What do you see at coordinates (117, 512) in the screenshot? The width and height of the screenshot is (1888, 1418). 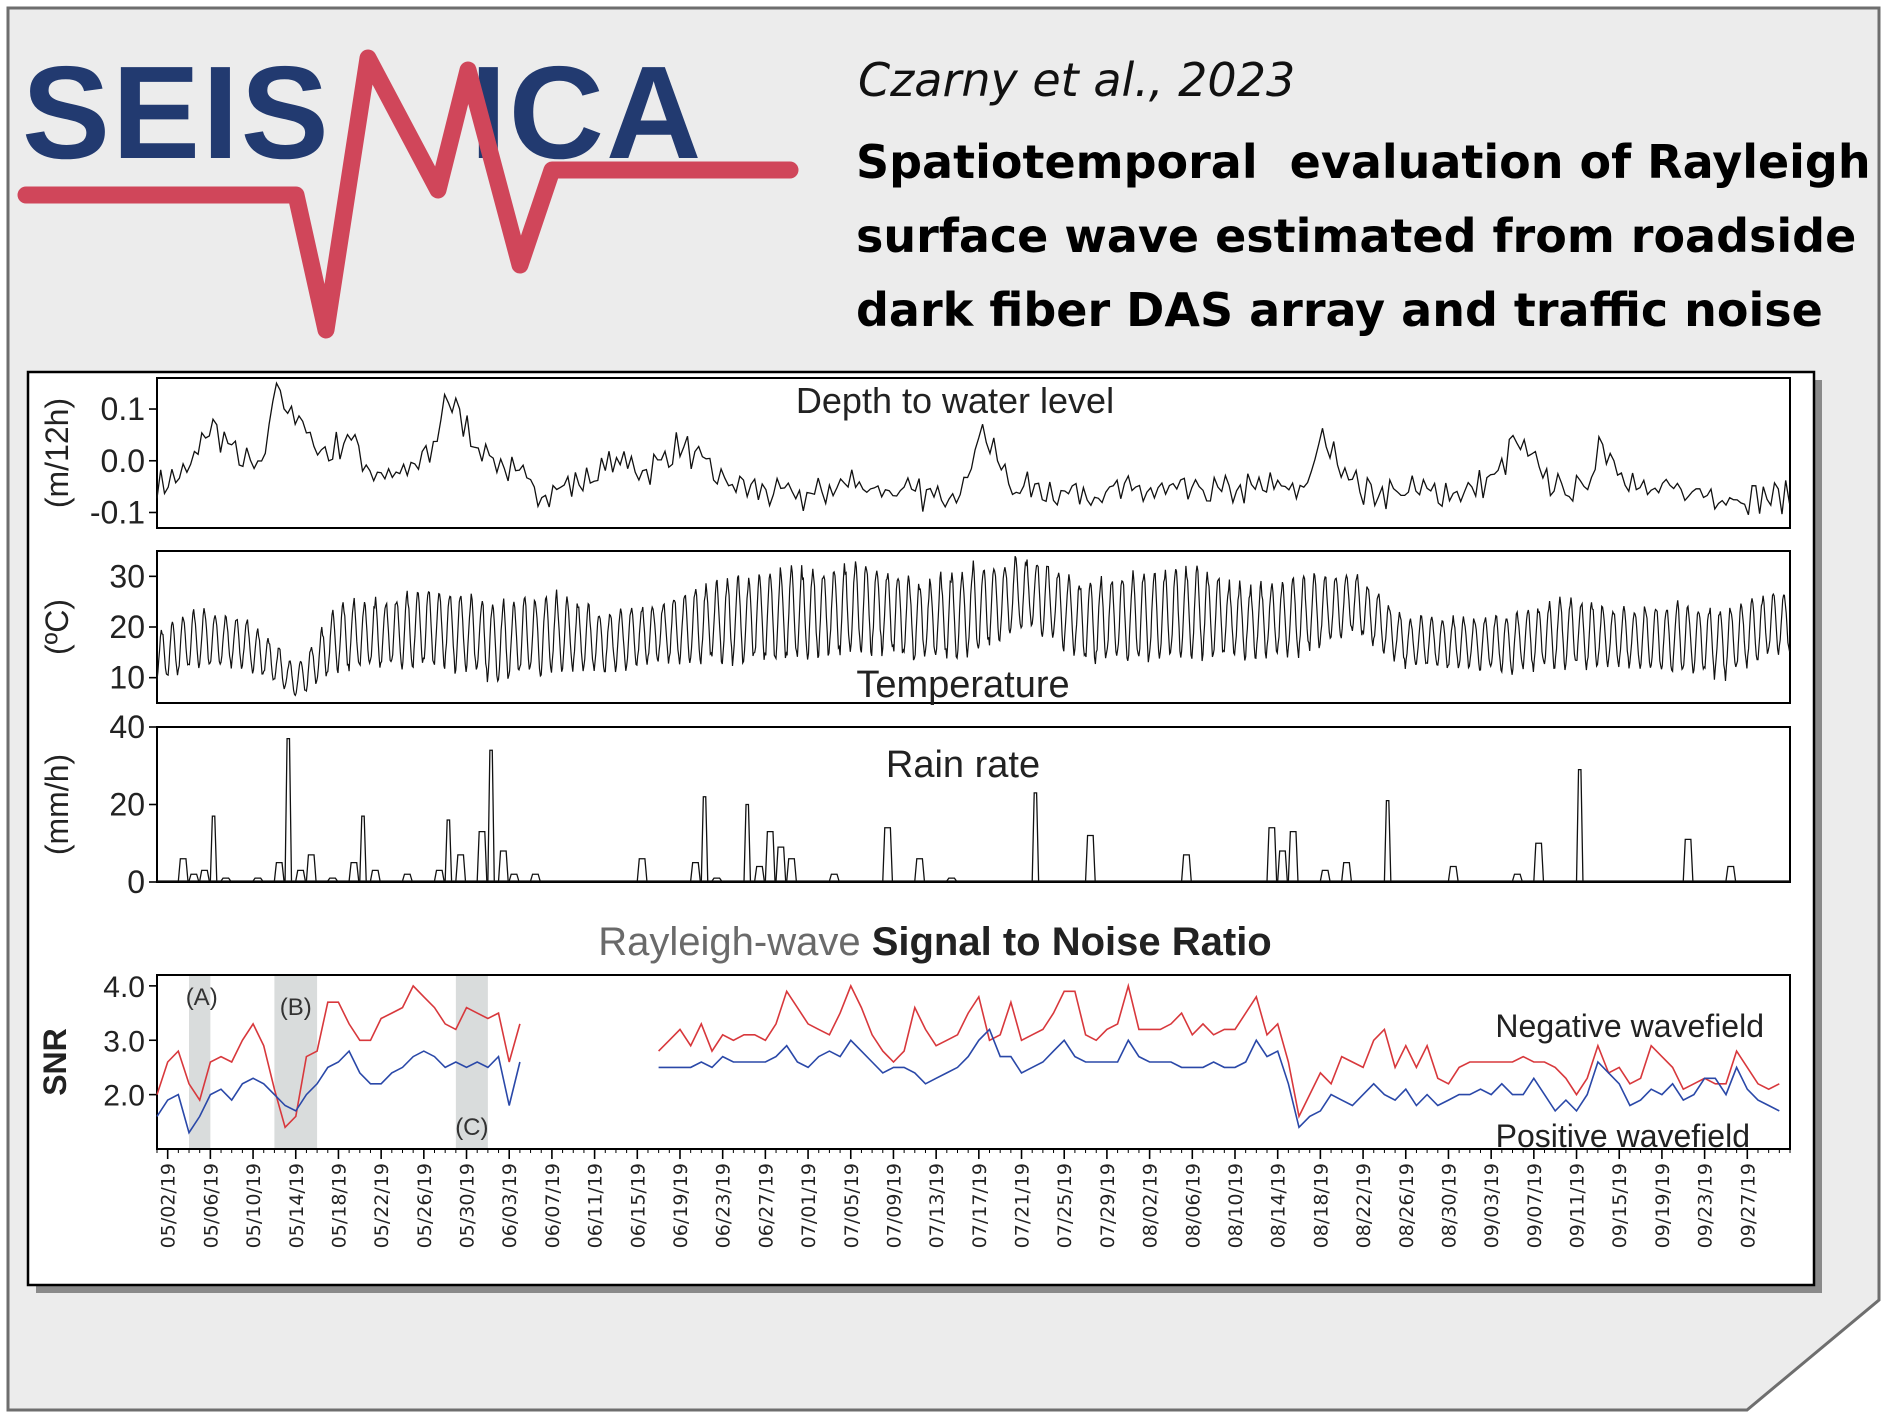 I see `panel-1-ytick-label: -0.1` at bounding box center [117, 512].